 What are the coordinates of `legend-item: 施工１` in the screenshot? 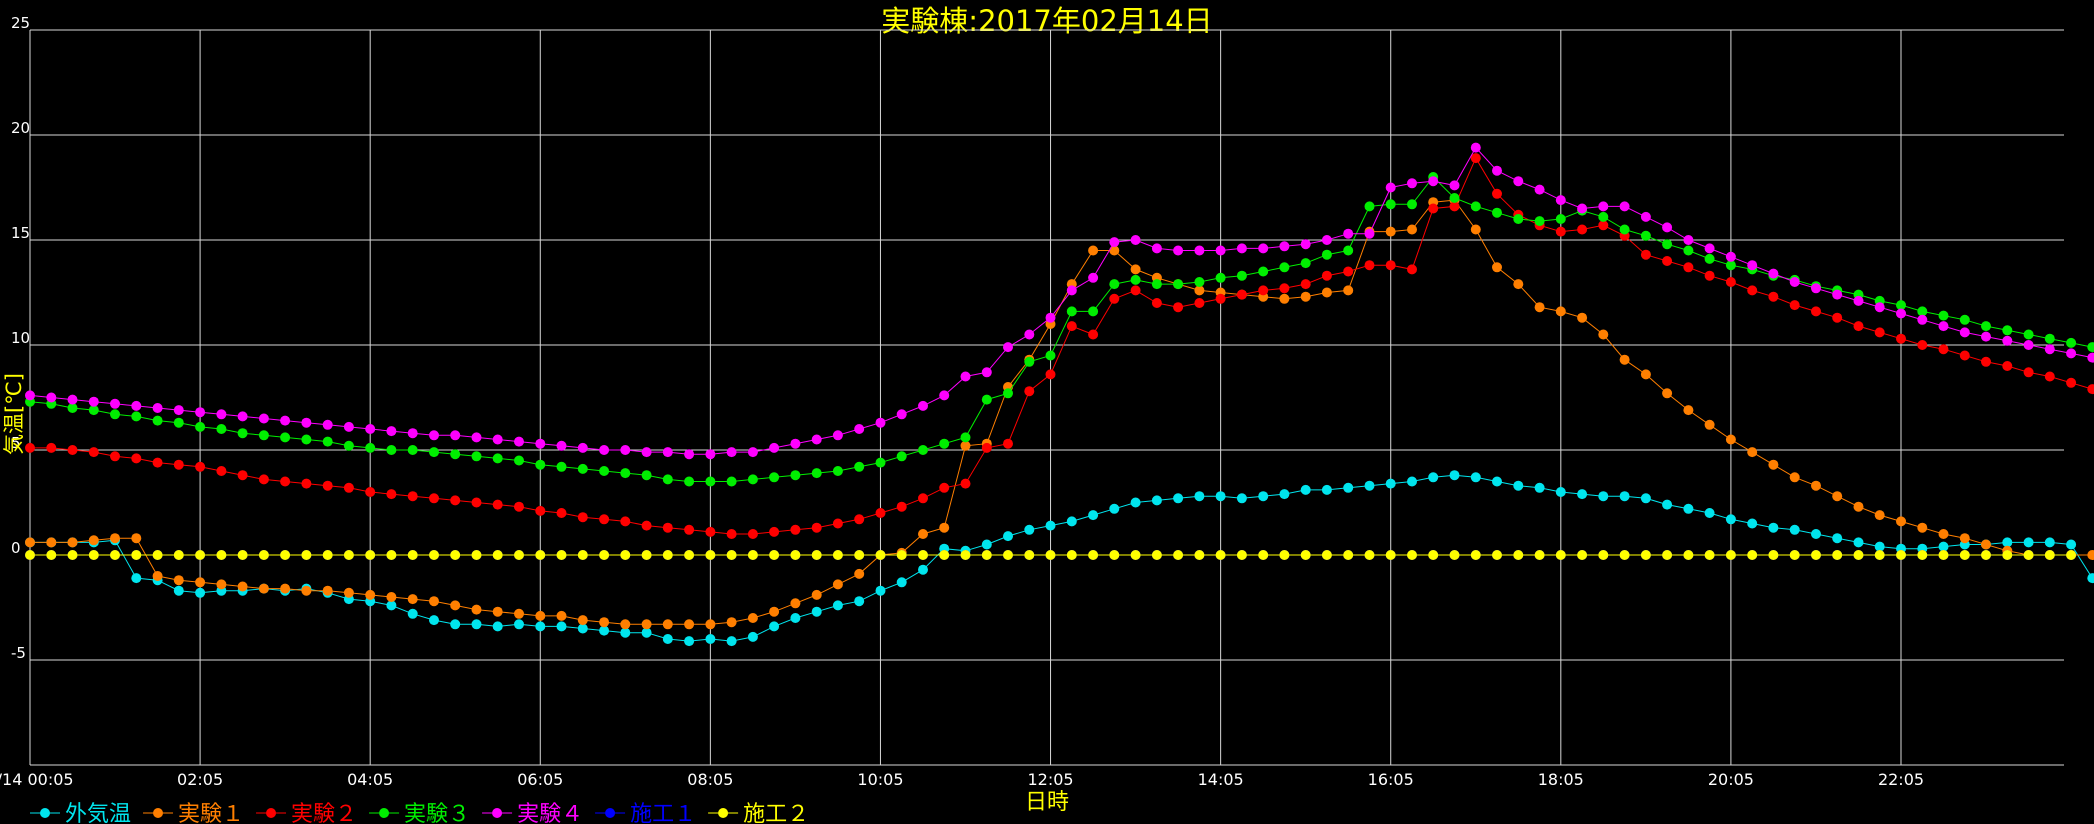 It's located at (645, 813).